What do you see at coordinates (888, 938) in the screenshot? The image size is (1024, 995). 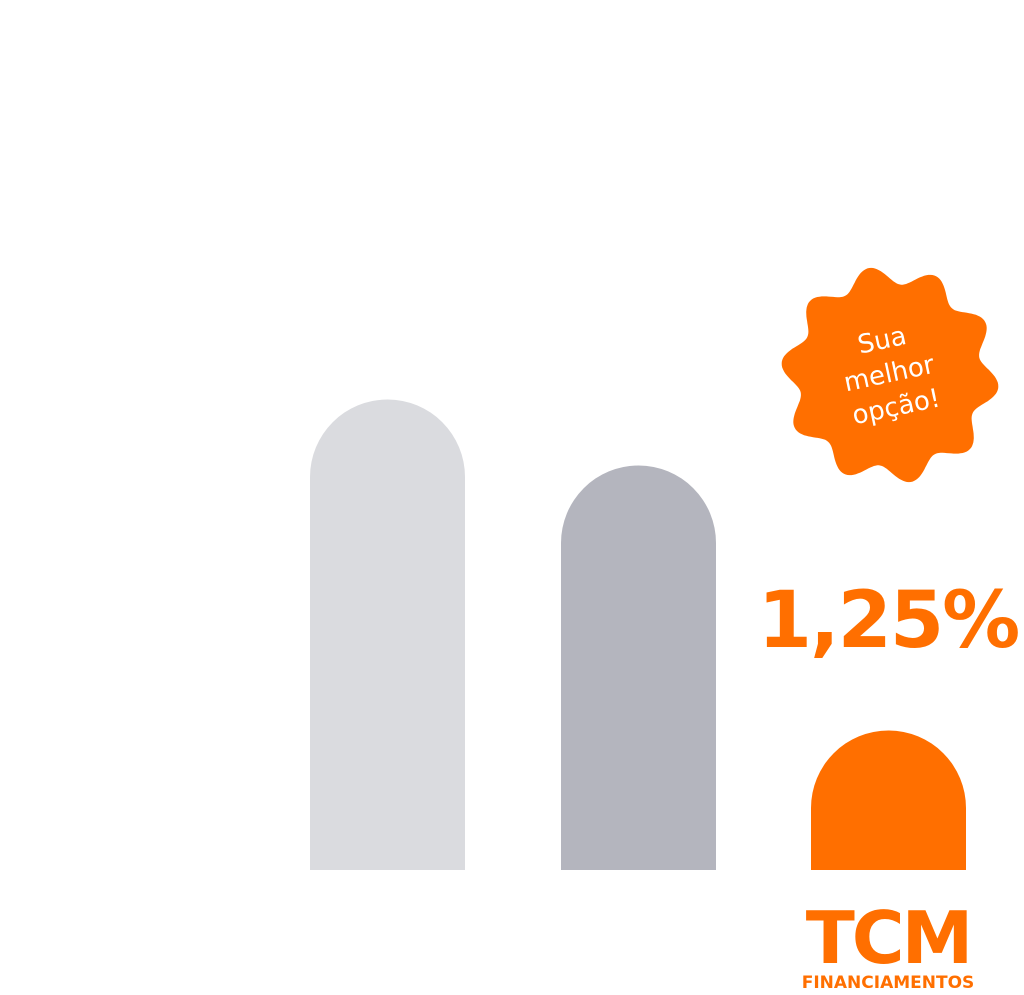 I see `brand-name: TCM` at bounding box center [888, 938].